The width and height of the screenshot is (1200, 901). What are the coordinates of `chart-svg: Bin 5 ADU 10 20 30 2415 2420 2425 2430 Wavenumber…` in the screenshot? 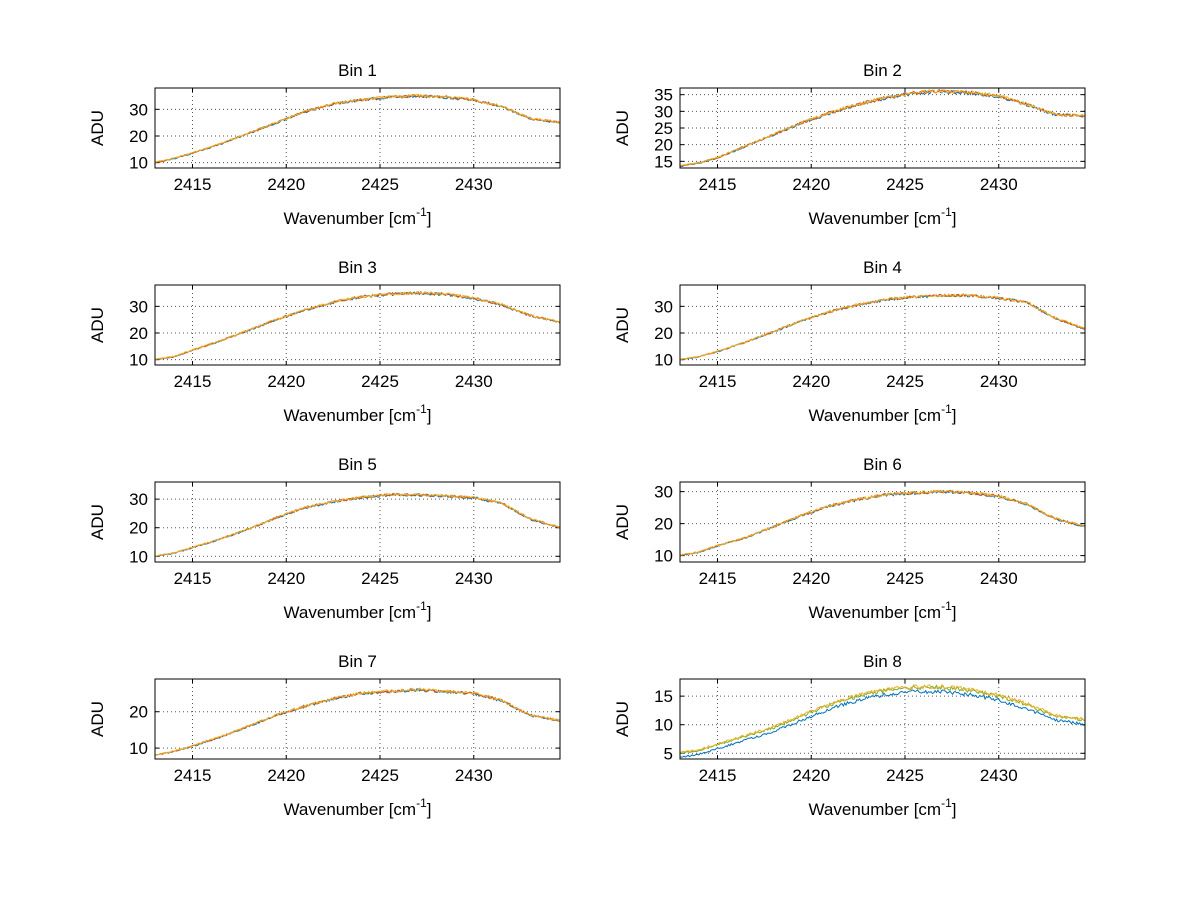 It's located at (324, 538).